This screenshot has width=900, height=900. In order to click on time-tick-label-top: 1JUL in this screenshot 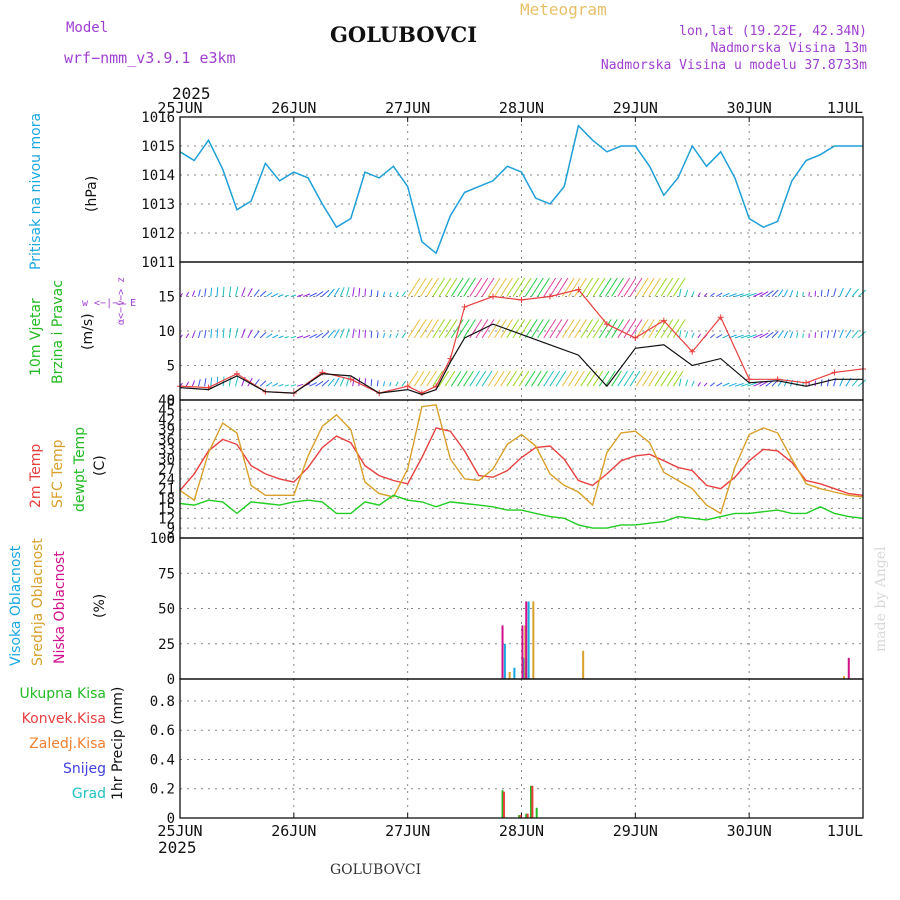, I will do `click(845, 108)`.